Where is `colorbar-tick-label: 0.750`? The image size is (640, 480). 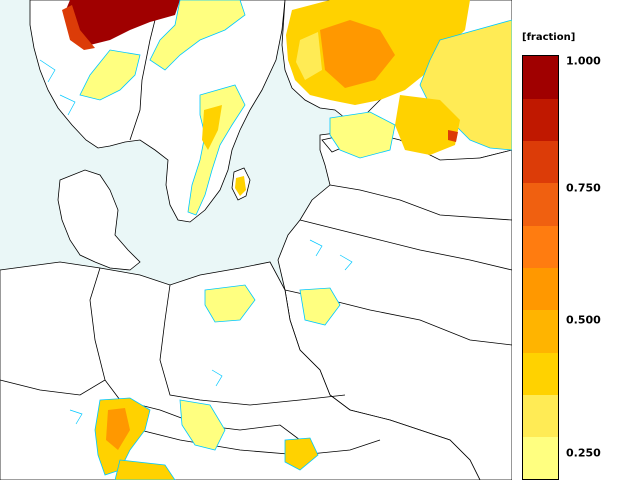
colorbar-tick-label: 0.750 is located at coordinates (583, 188).